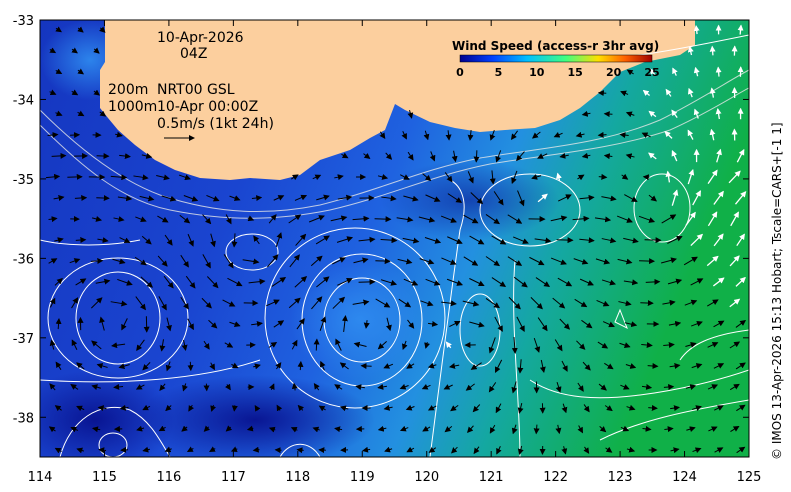 The height and width of the screenshot is (492, 791). Describe the element at coordinates (233, 477) in the screenshot. I see `lon-tick-label: 117` at that location.